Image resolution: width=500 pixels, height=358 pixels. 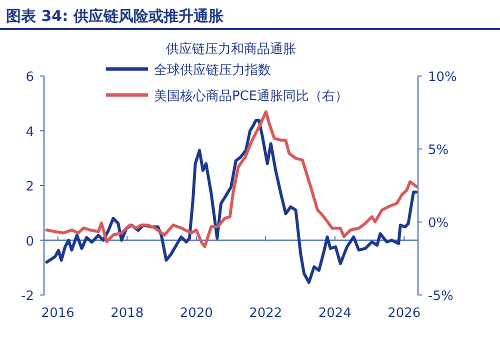 I want to click on x-tick-label: 2022, so click(x=265, y=313).